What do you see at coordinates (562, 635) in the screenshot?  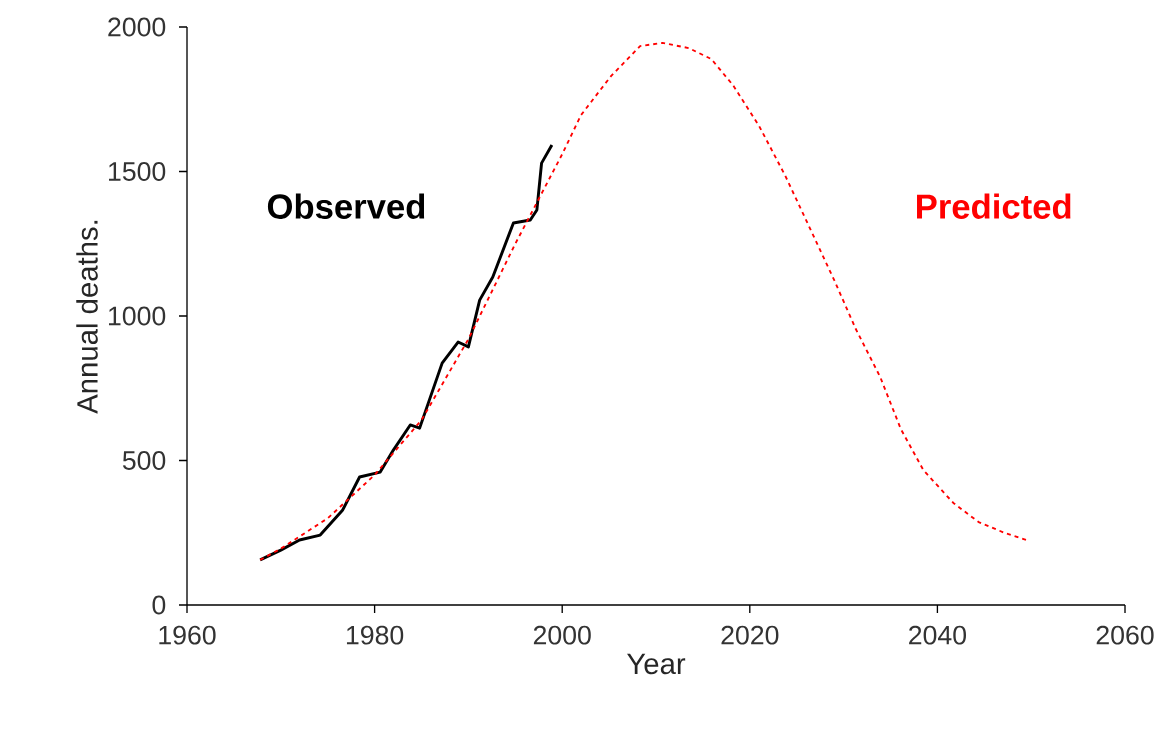 I see `x-tick-label: 2000` at bounding box center [562, 635].